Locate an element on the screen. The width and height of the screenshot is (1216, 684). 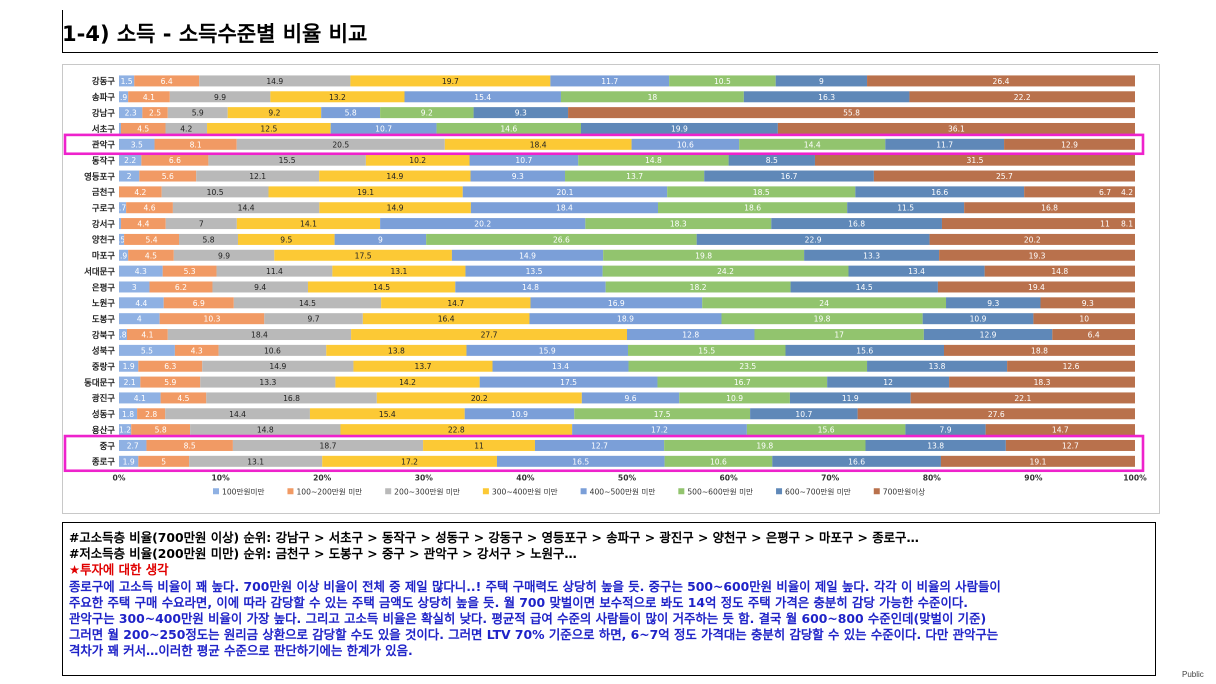
data-label: 2.1 is located at coordinates (130, 382).